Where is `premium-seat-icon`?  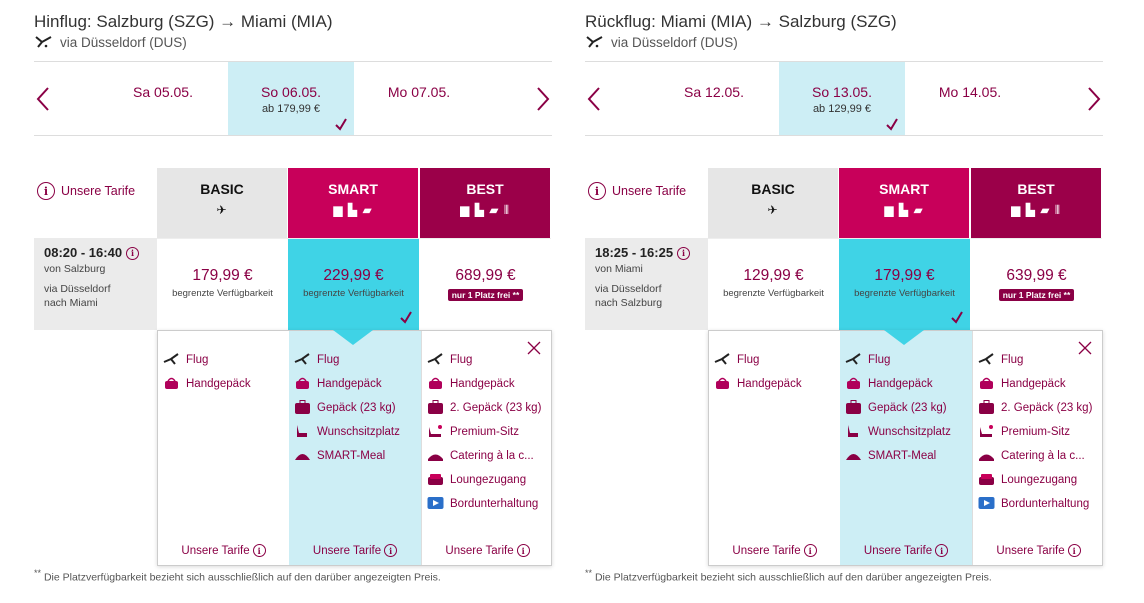
premium-seat-icon is located at coordinates (435, 432).